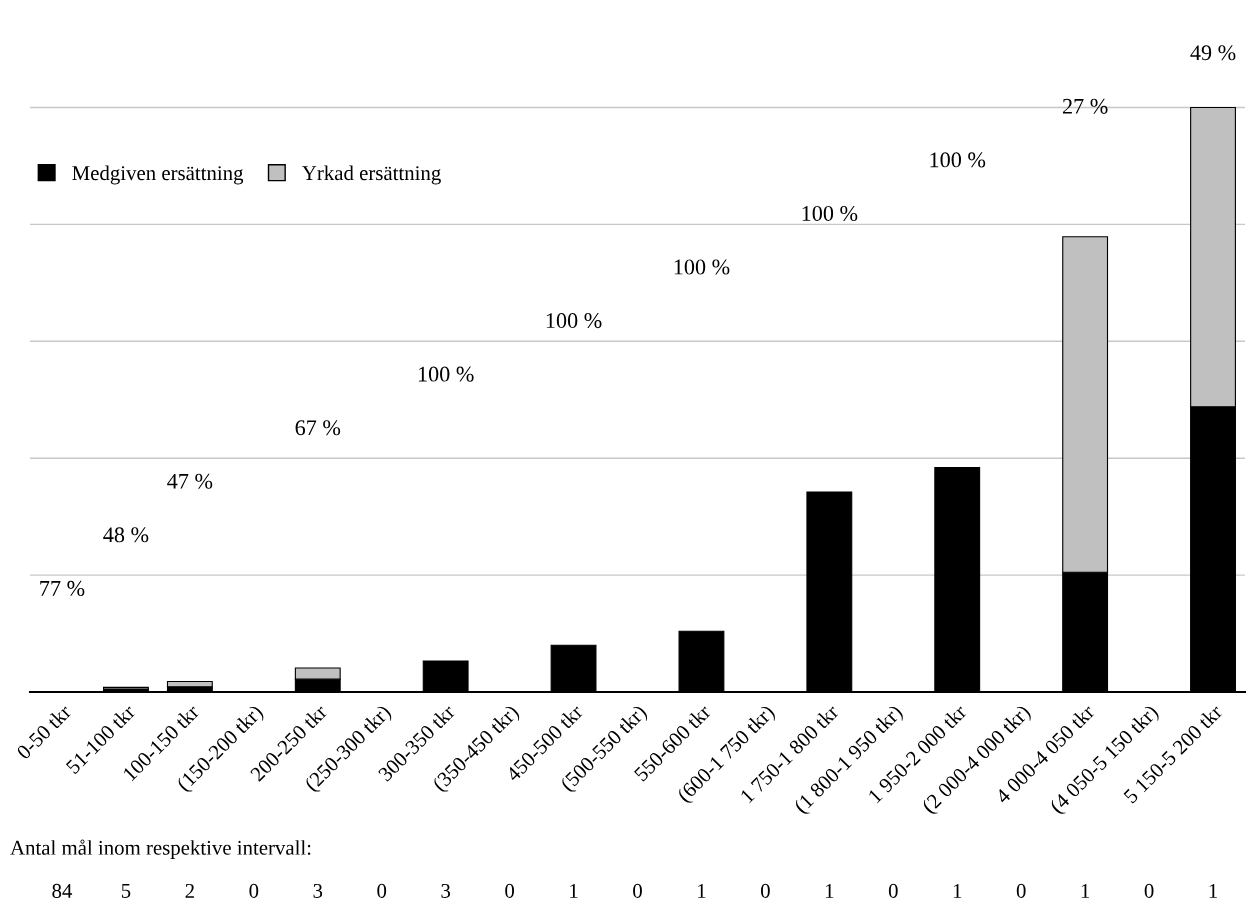  What do you see at coordinates (44, 731) in the screenshot?
I see `x-tick-label: 0-50 tkr` at bounding box center [44, 731].